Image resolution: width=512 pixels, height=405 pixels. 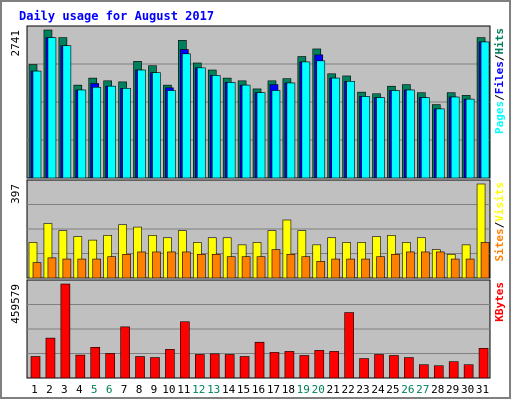 What do you see at coordinates (347, 389) in the screenshot?
I see `x-tick-label-22: 22` at bounding box center [347, 389].